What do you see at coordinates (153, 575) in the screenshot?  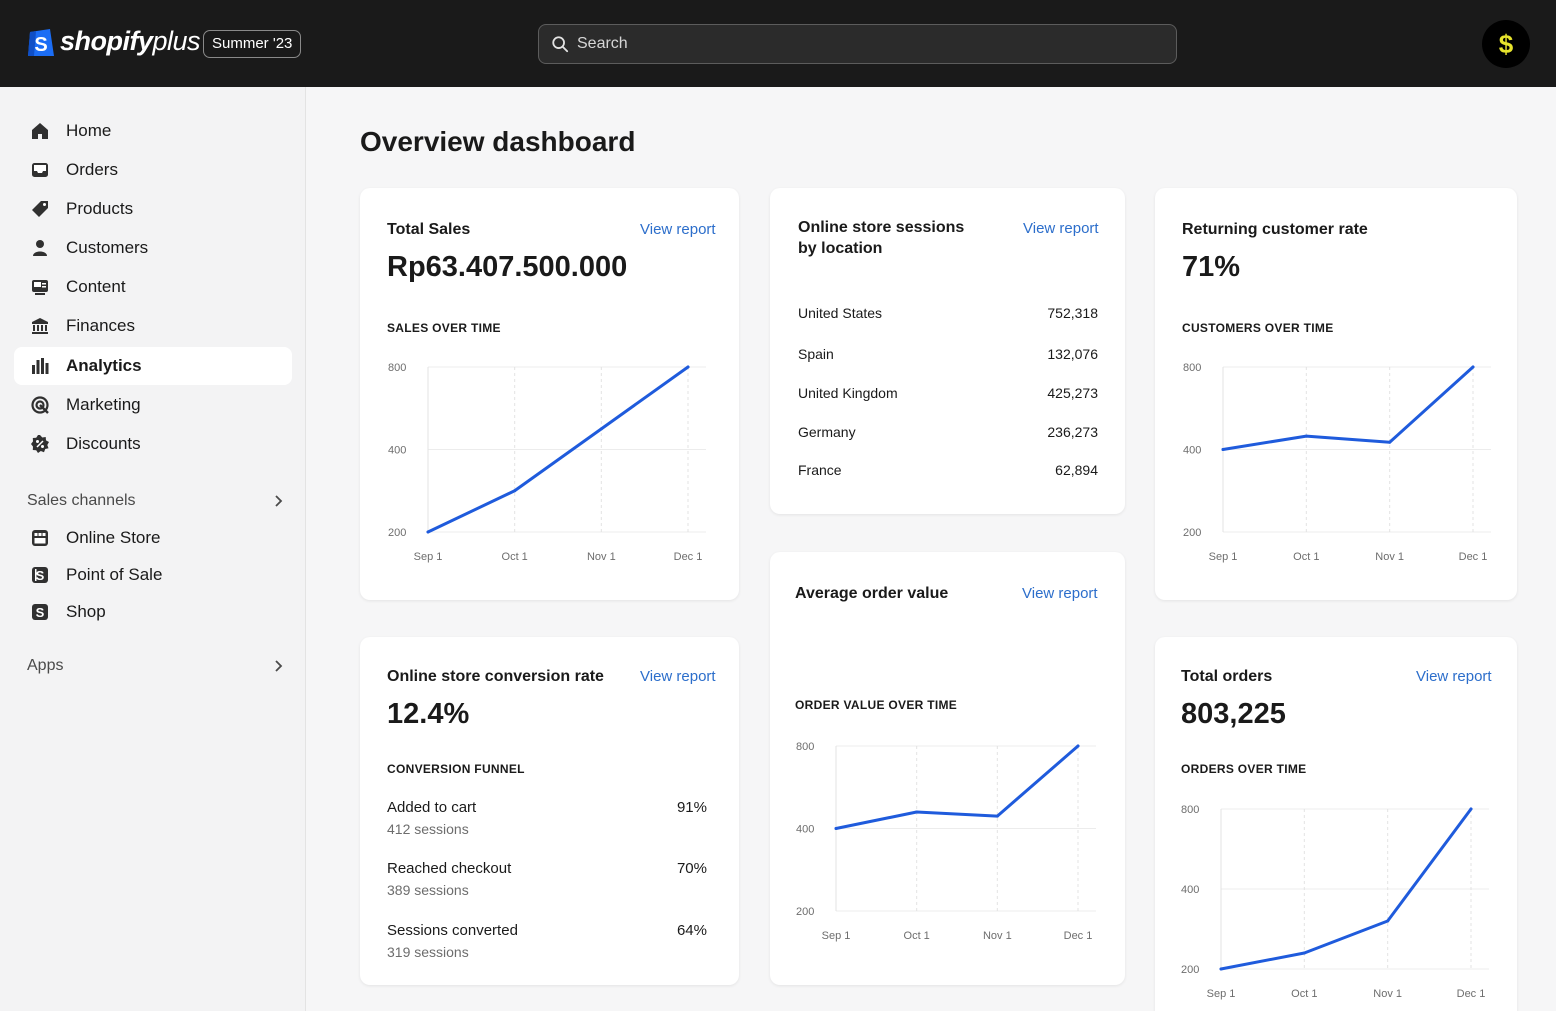 I see `sidebar-item-point-of-sale: S Point of Sale` at bounding box center [153, 575].